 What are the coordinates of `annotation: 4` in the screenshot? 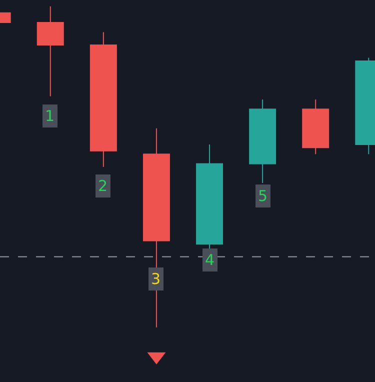 It's located at (210, 260).